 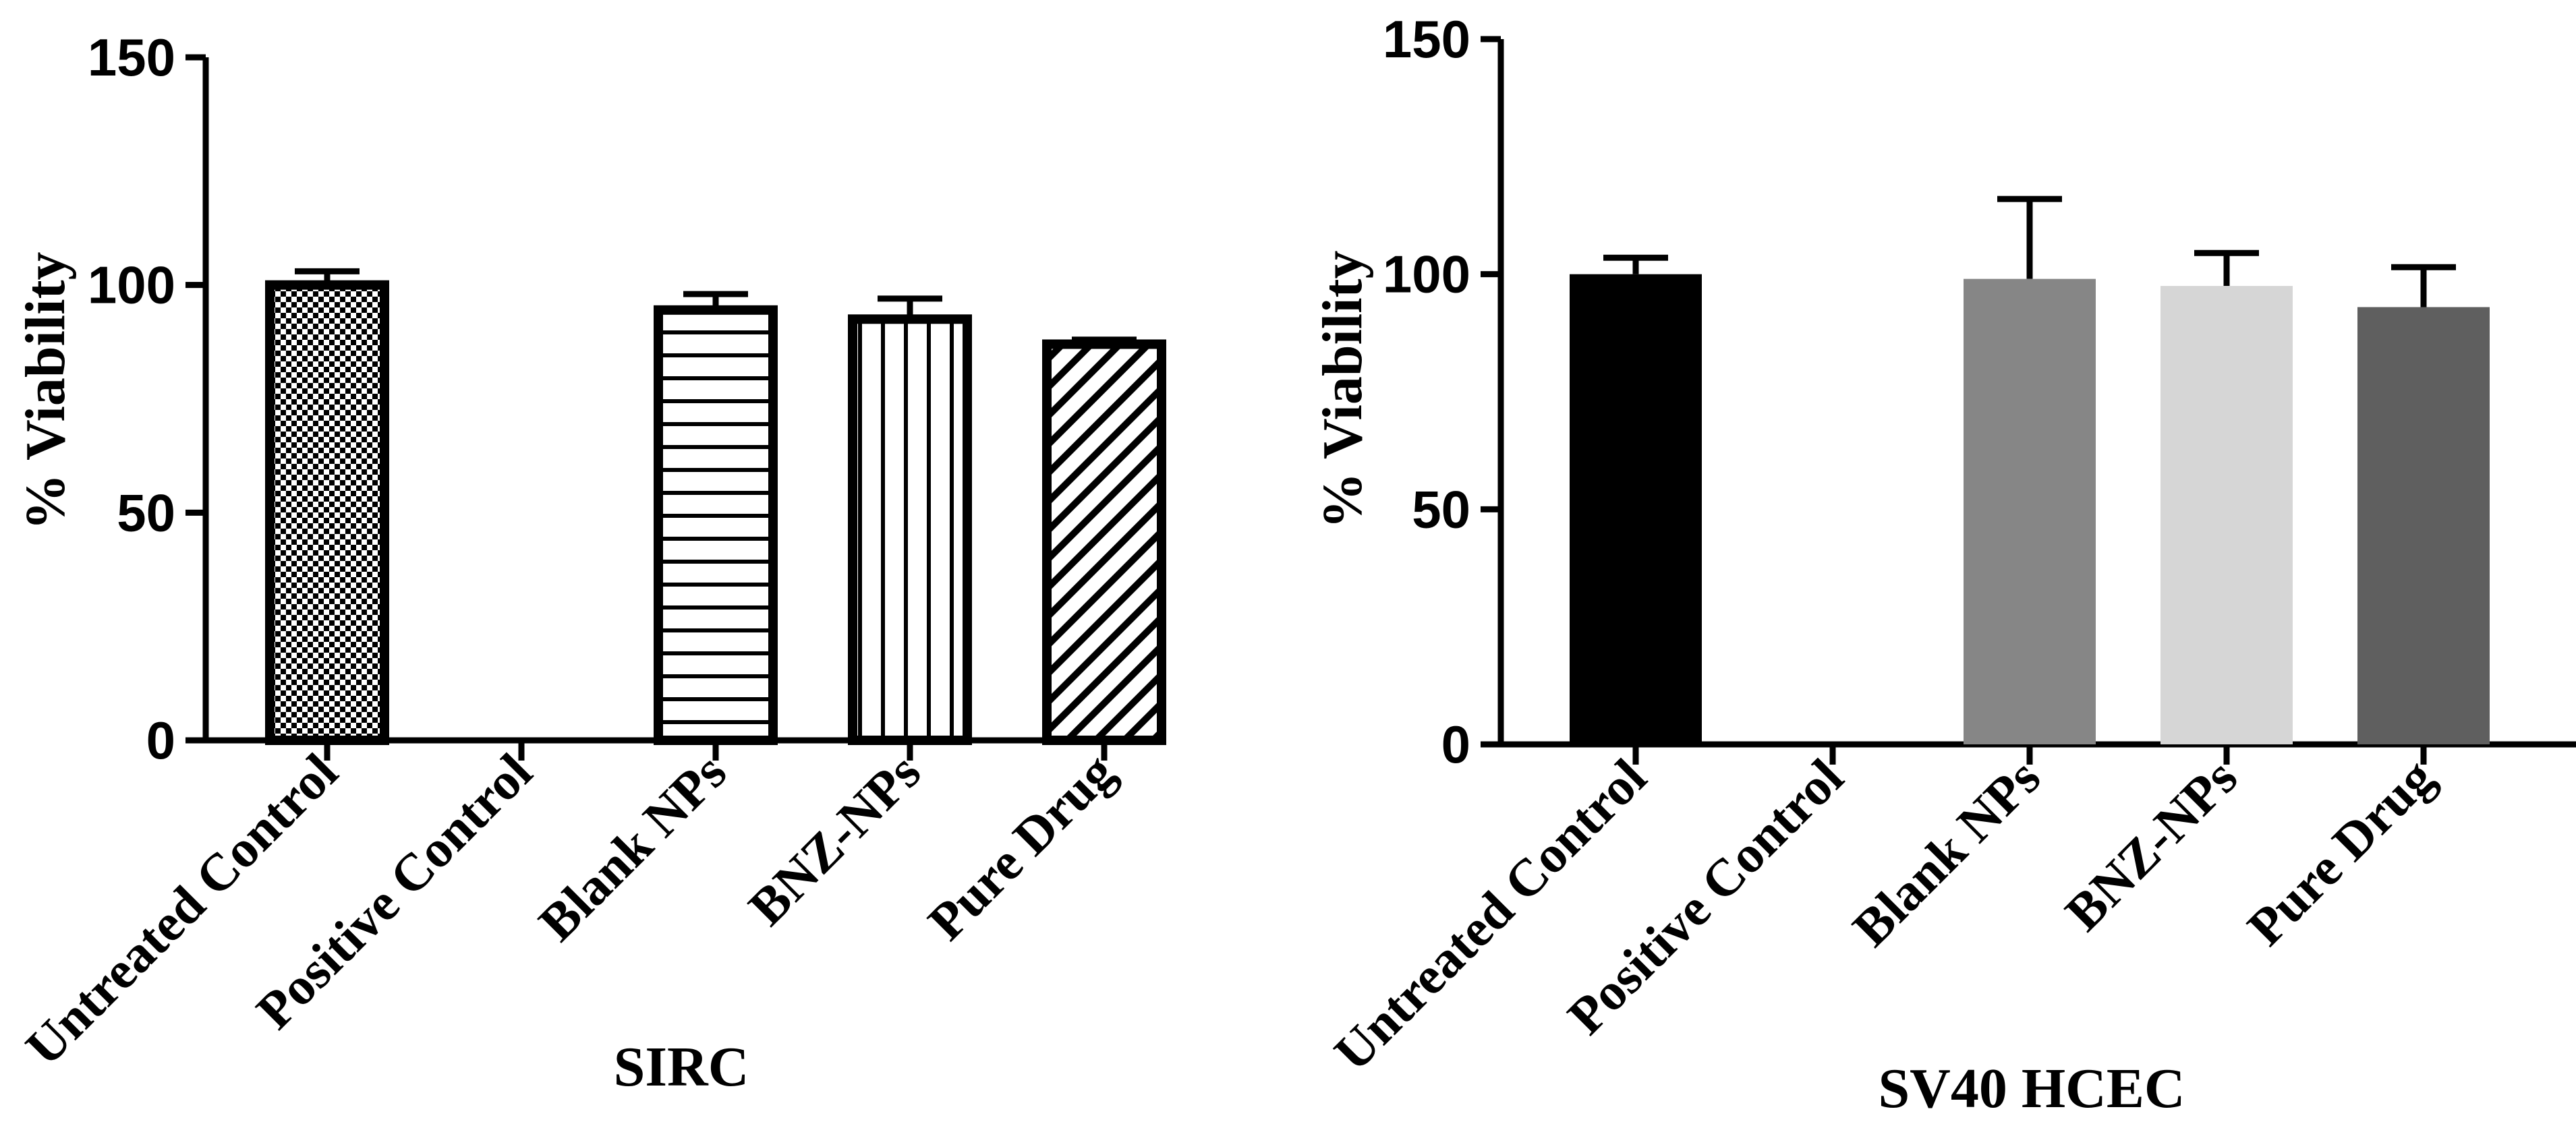 I want to click on x-axis-title: SV40 HCEC, so click(x=2031, y=1088).